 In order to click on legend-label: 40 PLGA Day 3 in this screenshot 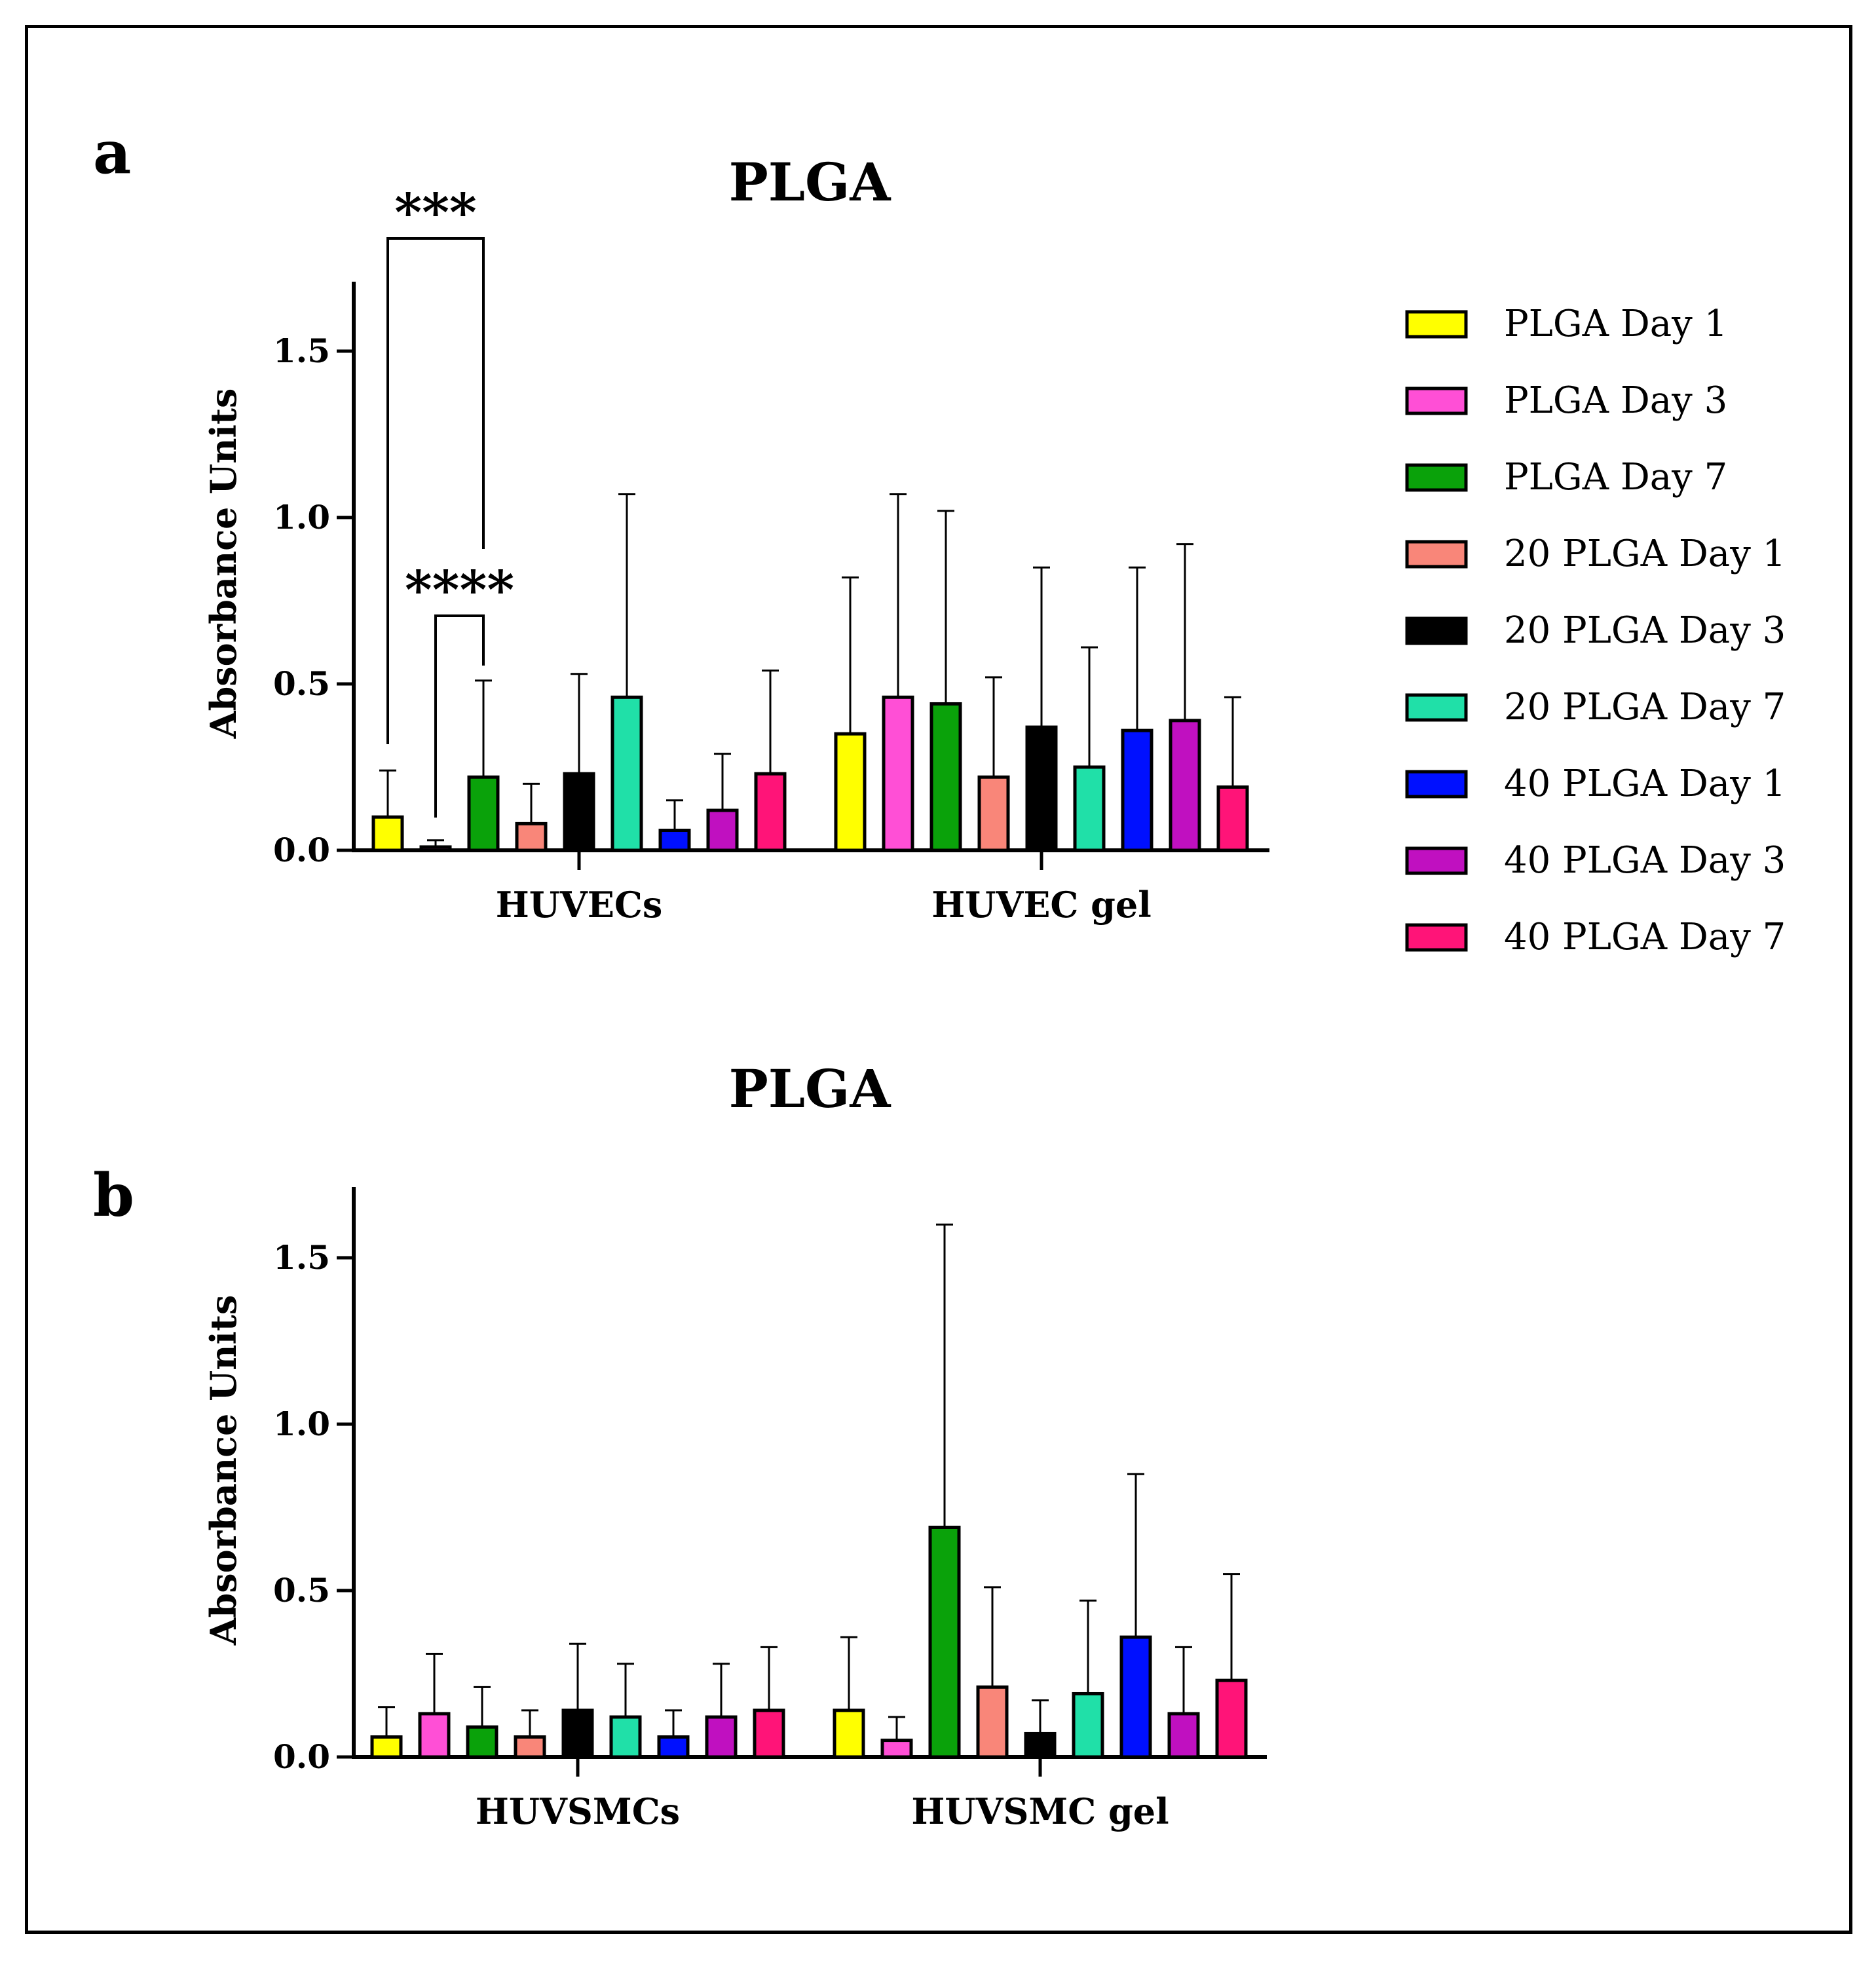, I will do `click(1645, 860)`.